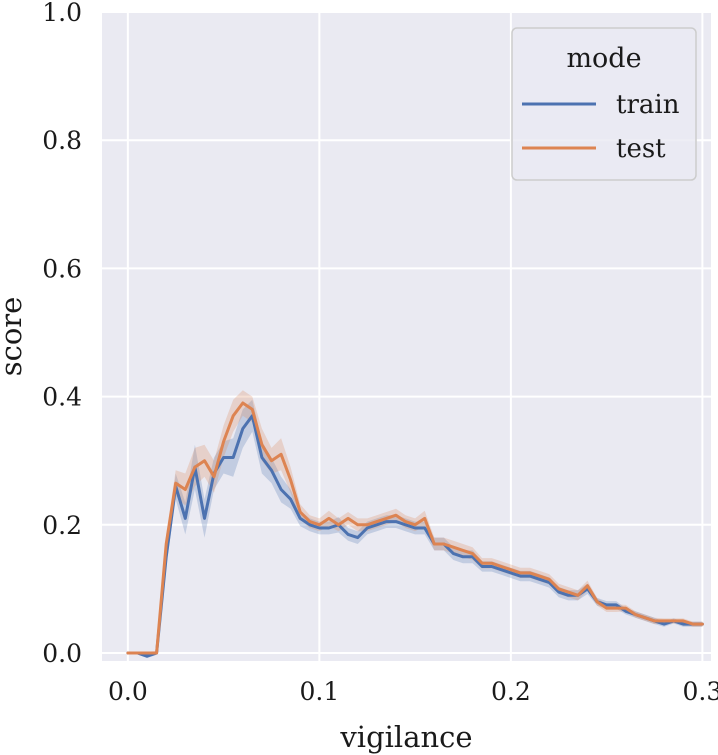 Image resolution: width=718 pixels, height=755 pixels. What do you see at coordinates (413, 691) in the screenshot?
I see `x-tick-labels: 0.0 0.1 0.2 0.3` at bounding box center [413, 691].